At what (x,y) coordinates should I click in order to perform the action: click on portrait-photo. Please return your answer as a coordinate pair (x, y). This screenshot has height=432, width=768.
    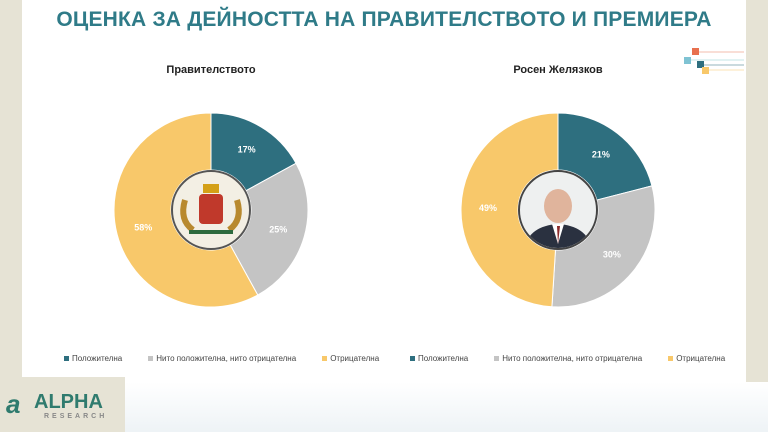
    Looking at the image, I should click on (558, 210).